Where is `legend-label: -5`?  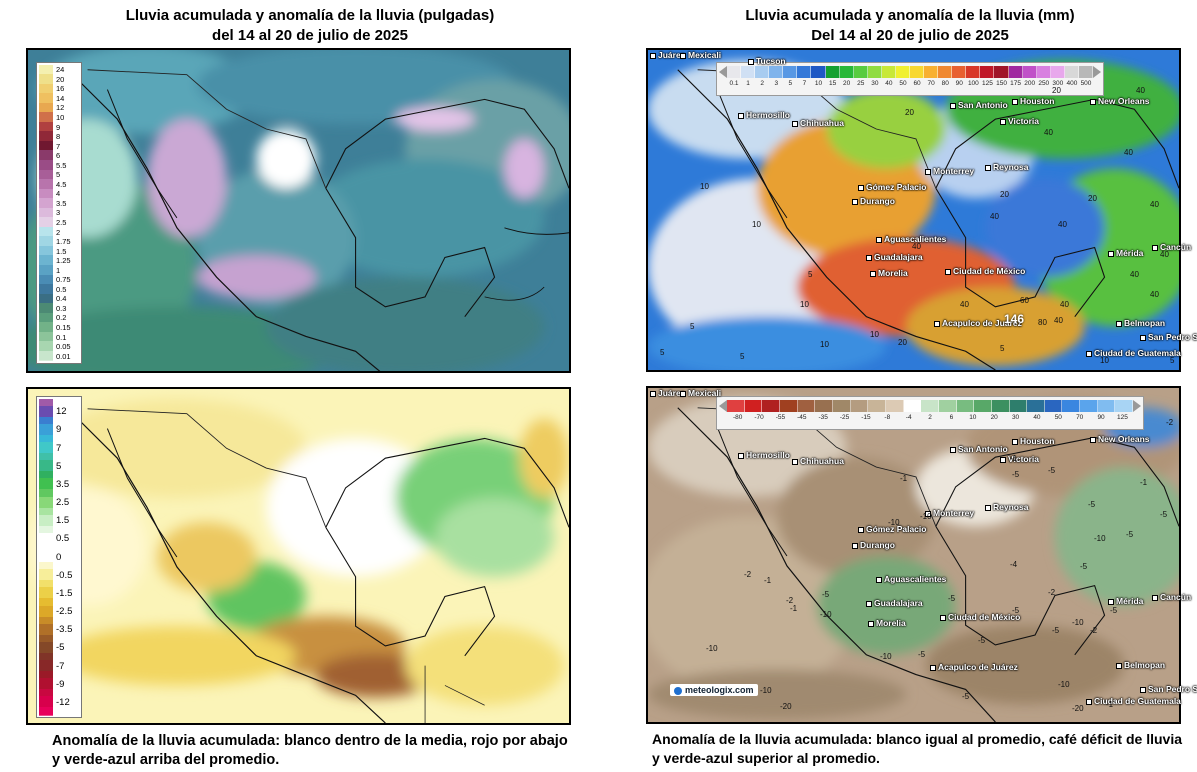 legend-label: -5 is located at coordinates (60, 648).